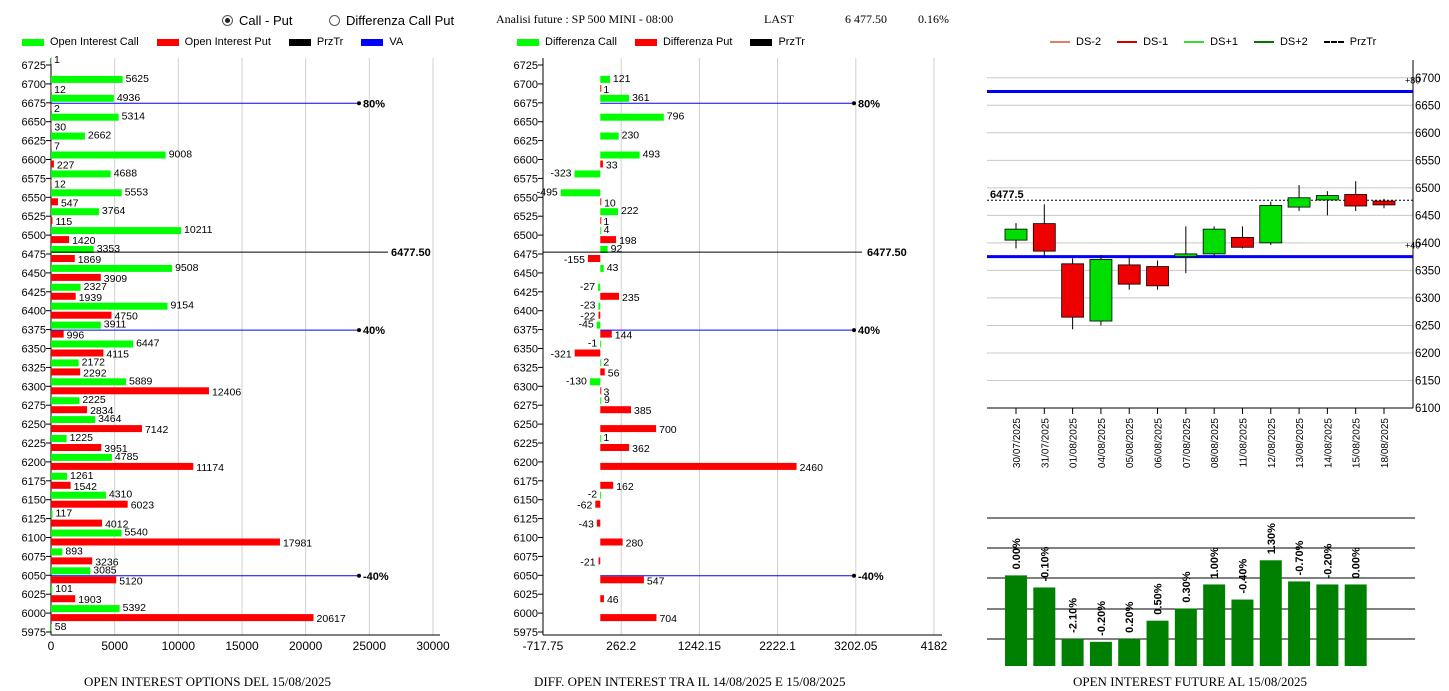  Describe the element at coordinates (227, 20) in the screenshot. I see `radio-selected-icon` at that location.